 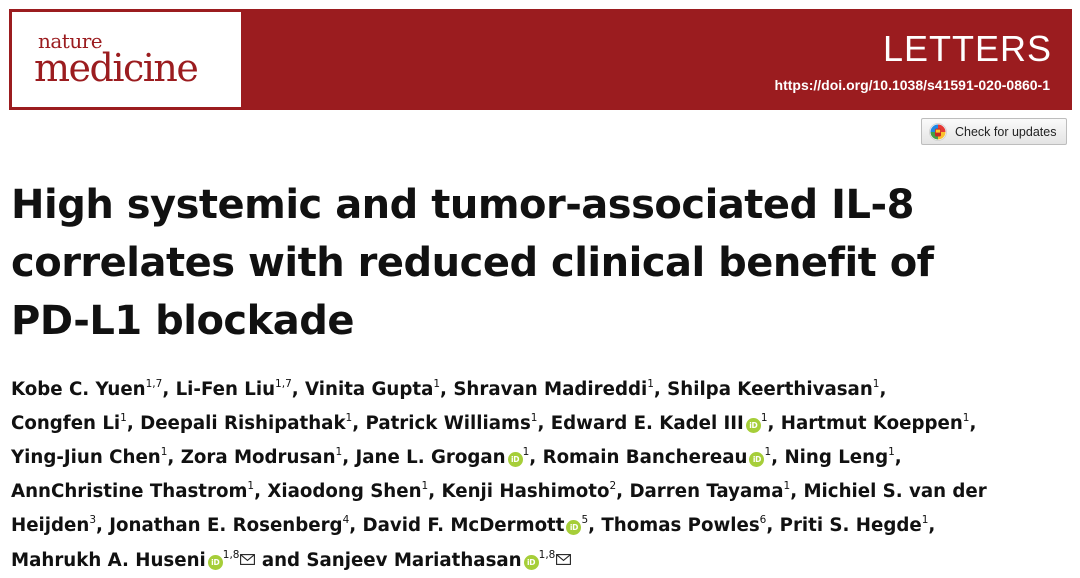 What do you see at coordinates (875, 423) in the screenshot?
I see `author-name: Hartmut Koeppen1` at bounding box center [875, 423].